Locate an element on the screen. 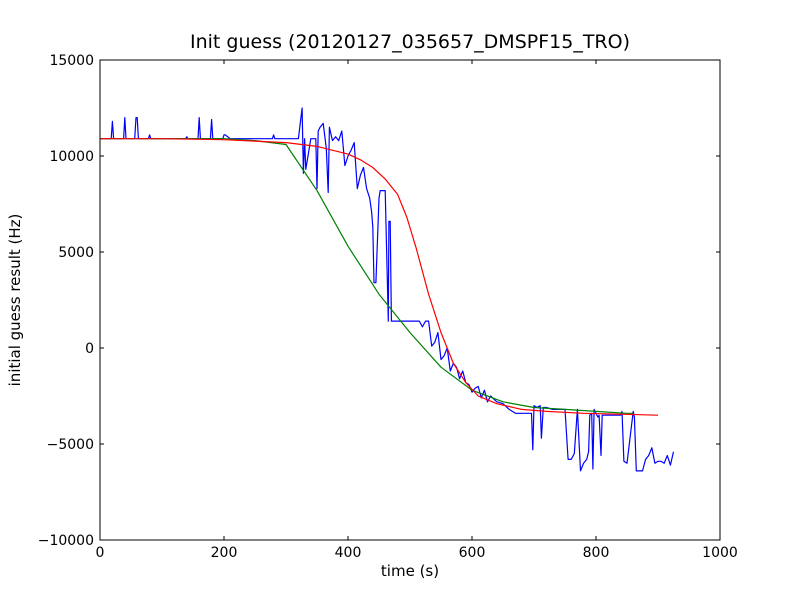 Image resolution: width=800 pixels, height=605 pixels. x-tick-label: 600 is located at coordinates (472, 553).